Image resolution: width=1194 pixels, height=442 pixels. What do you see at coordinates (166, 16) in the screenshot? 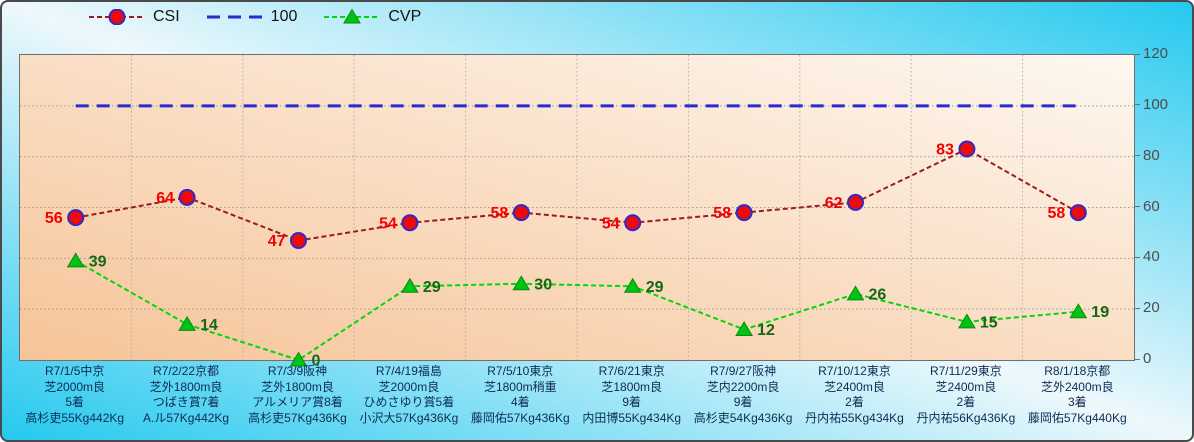
I see `legend-label-csi: CSI` at bounding box center [166, 16].